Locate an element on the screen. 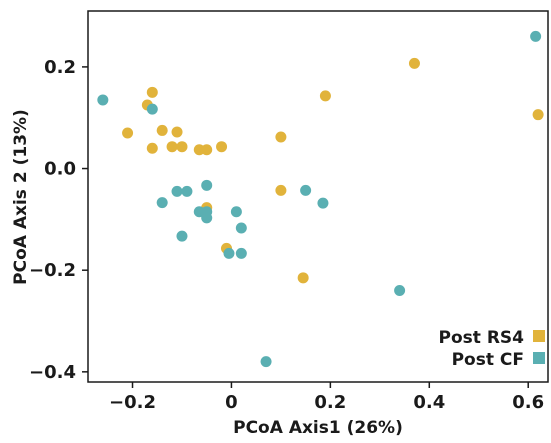 The height and width of the screenshot is (443, 551). x-axis: −0.2 0 0.2 0.4 0.6 is located at coordinates (326, 397).